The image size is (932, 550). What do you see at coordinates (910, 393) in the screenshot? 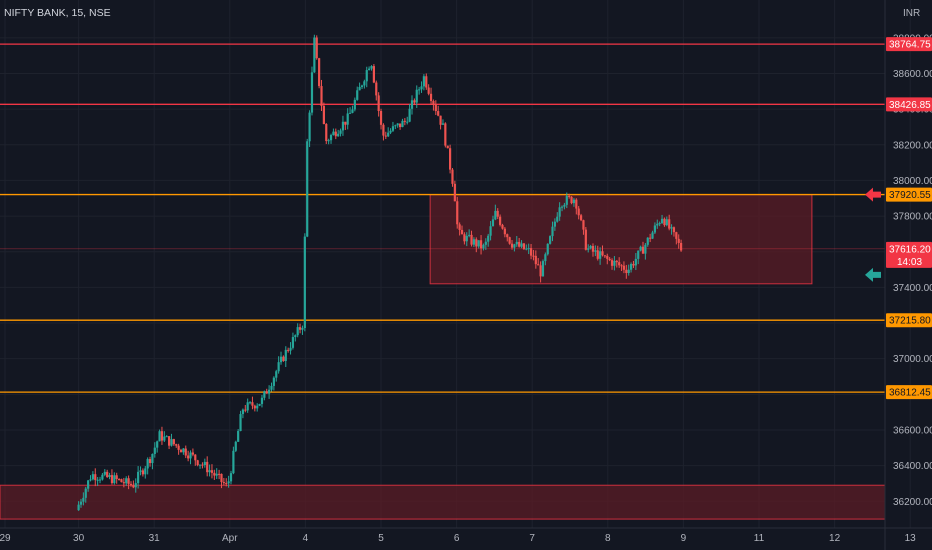
I see `level-tag-label: 36812.45` at bounding box center [910, 393].